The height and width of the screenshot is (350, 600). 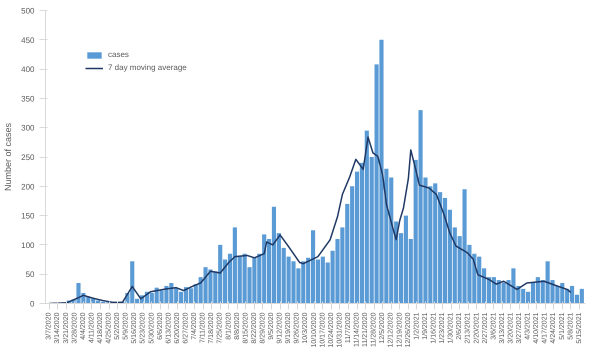 I want to click on y-tick-label: 100, so click(x=28, y=245).